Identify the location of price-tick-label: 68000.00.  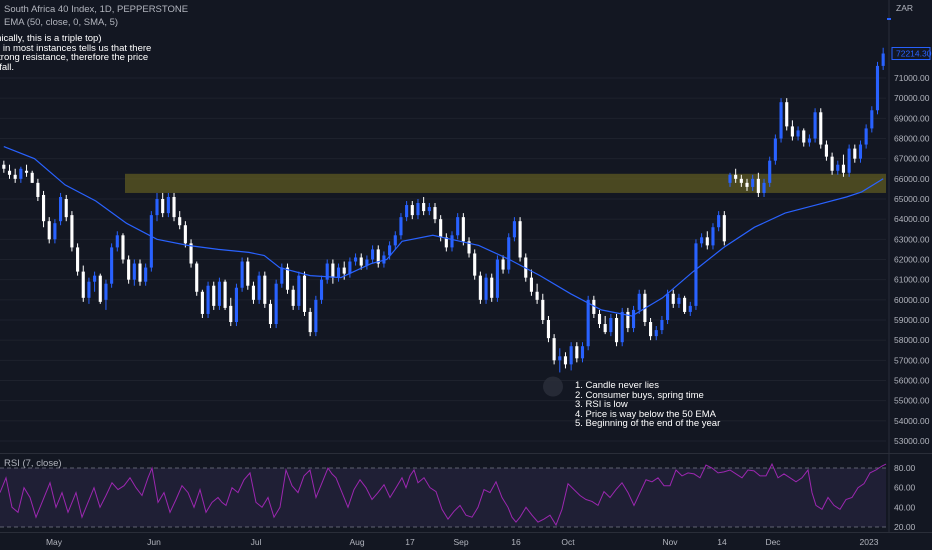
(912, 139).